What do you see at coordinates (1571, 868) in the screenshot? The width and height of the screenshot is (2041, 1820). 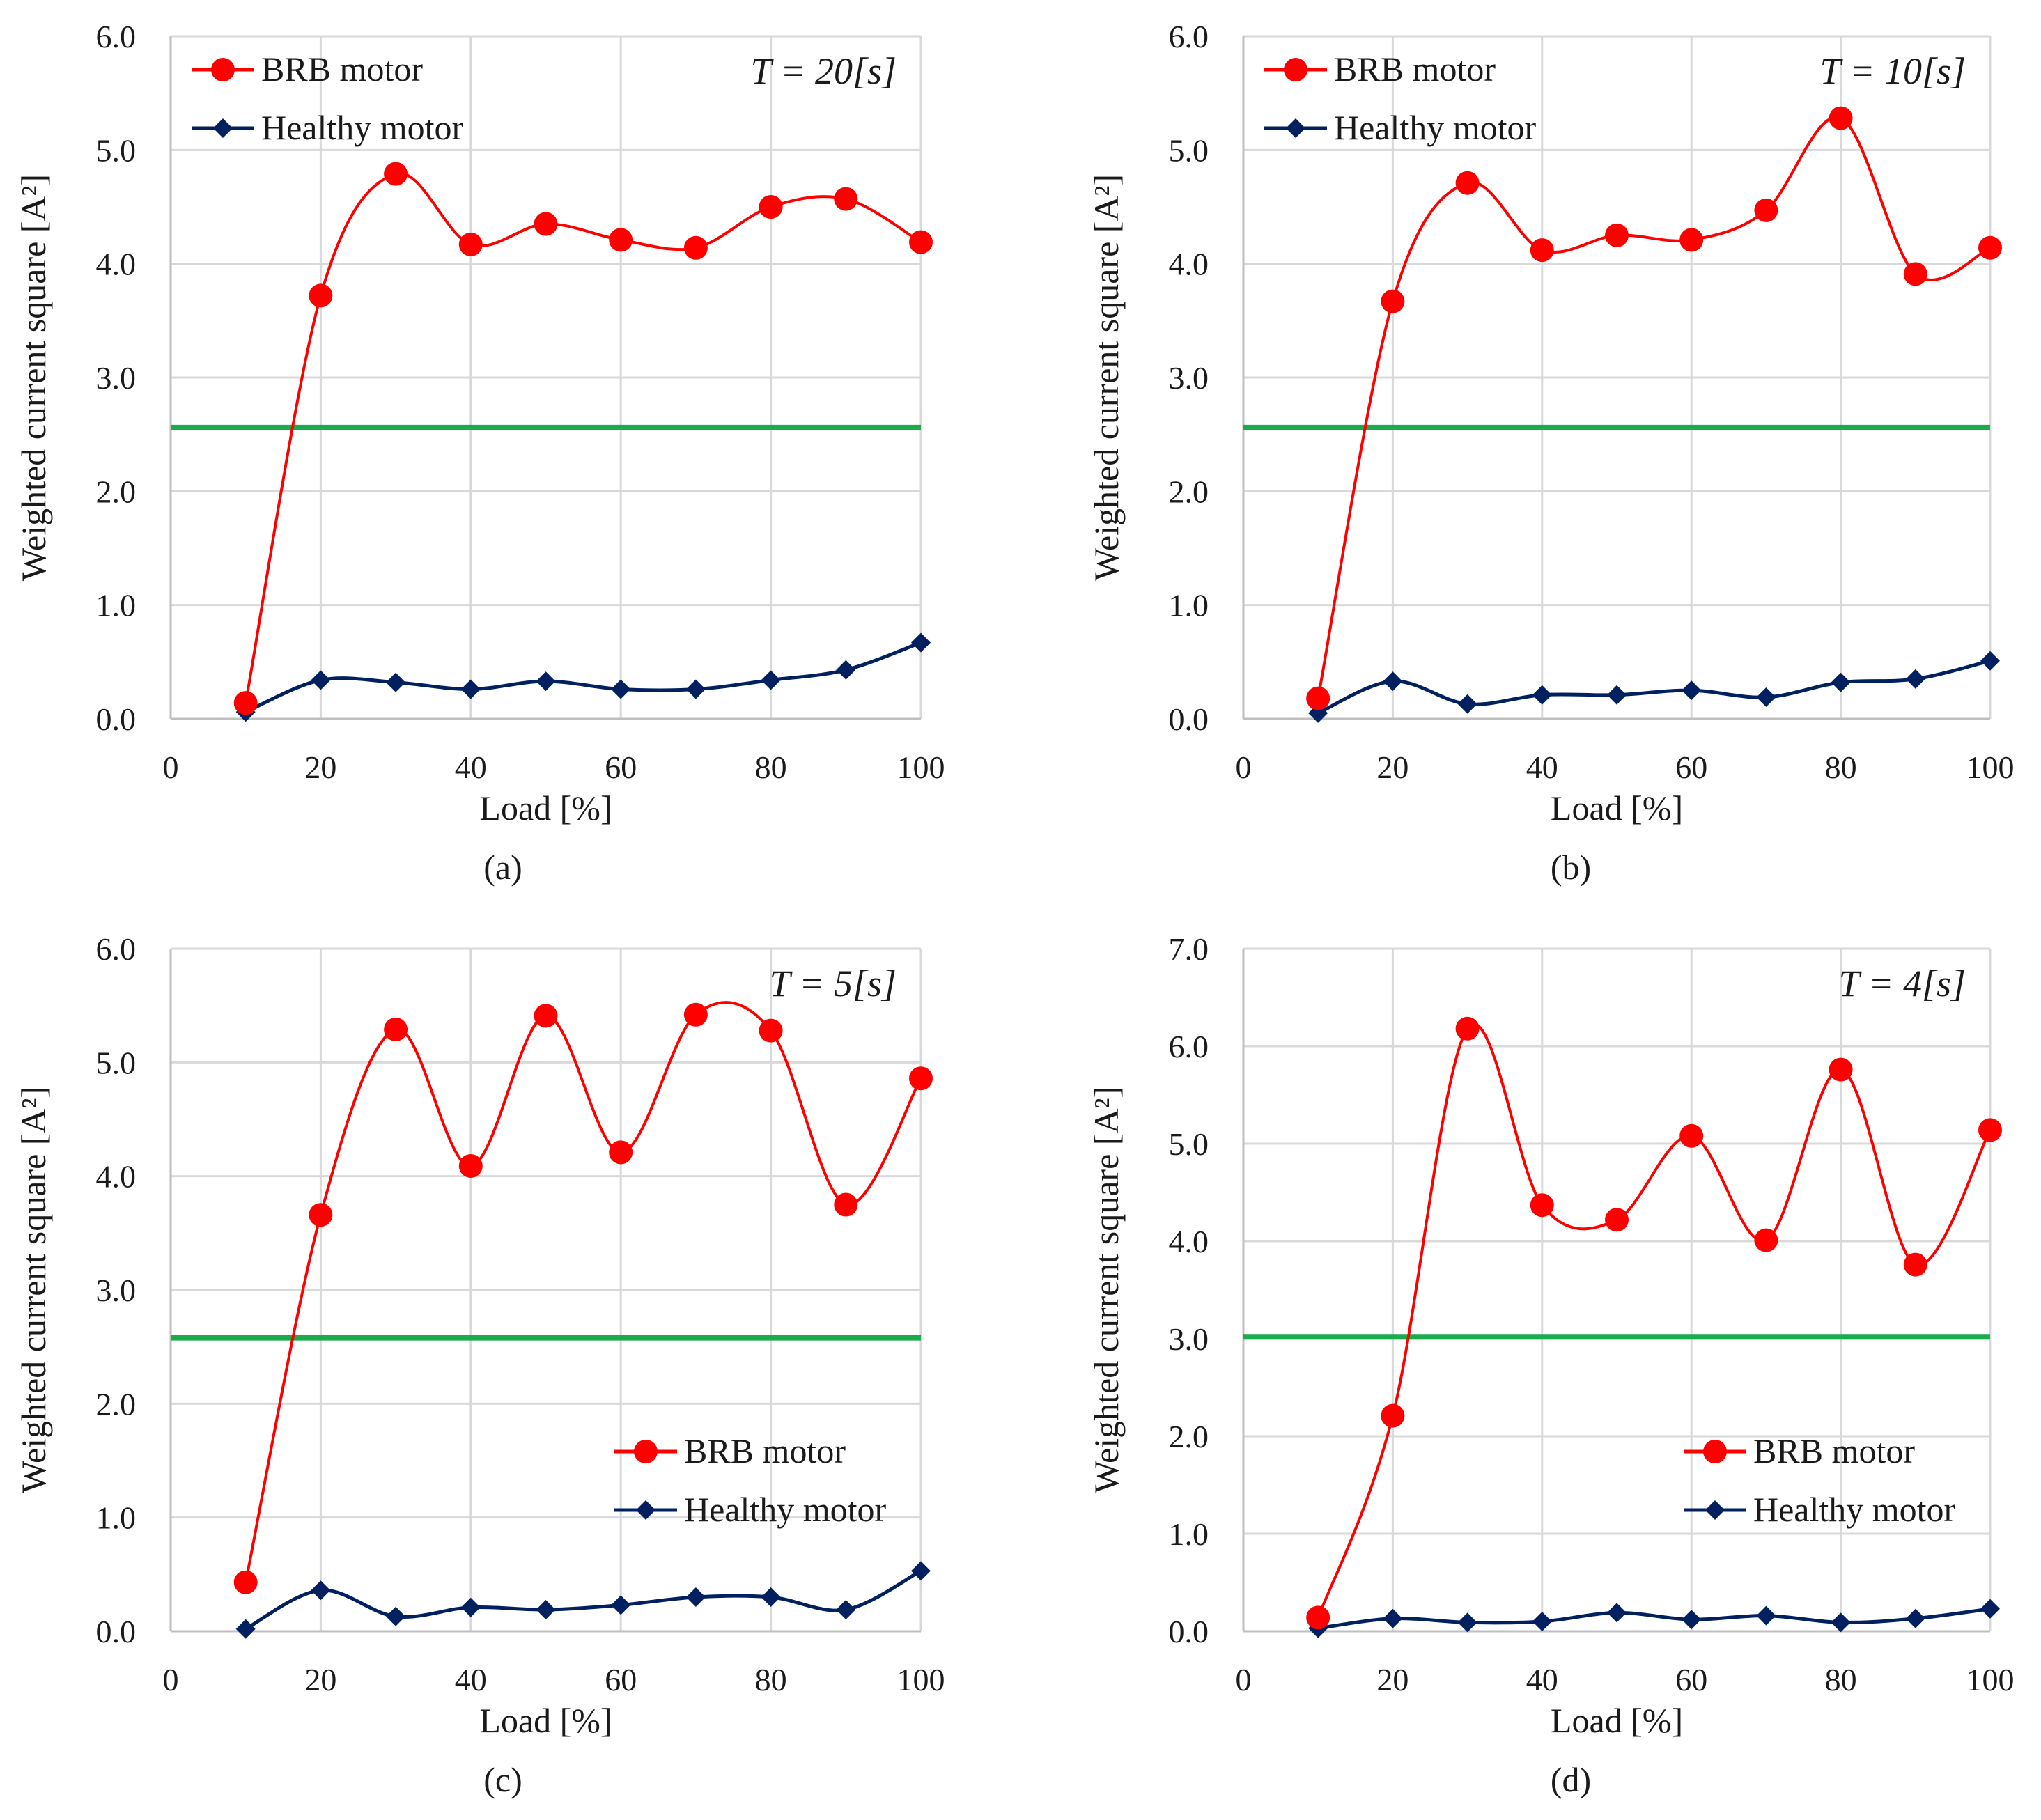 I see `panel-label: (b)` at bounding box center [1571, 868].